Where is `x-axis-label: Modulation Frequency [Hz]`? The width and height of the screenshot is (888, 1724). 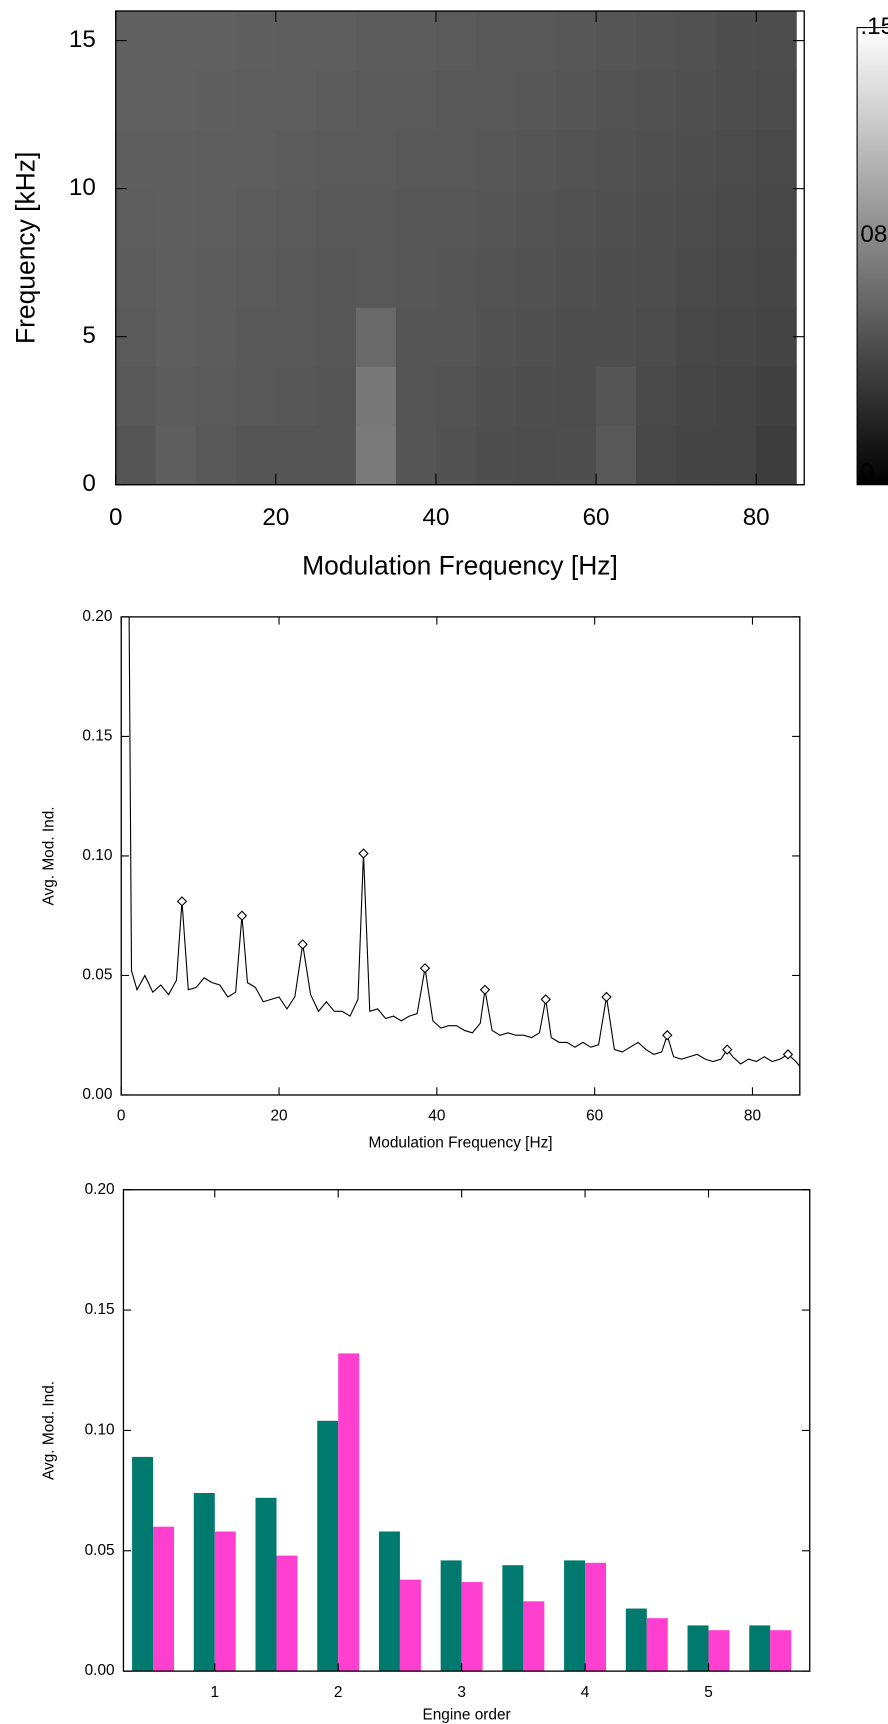 x-axis-label: Modulation Frequency [Hz] is located at coordinates (460, 1143).